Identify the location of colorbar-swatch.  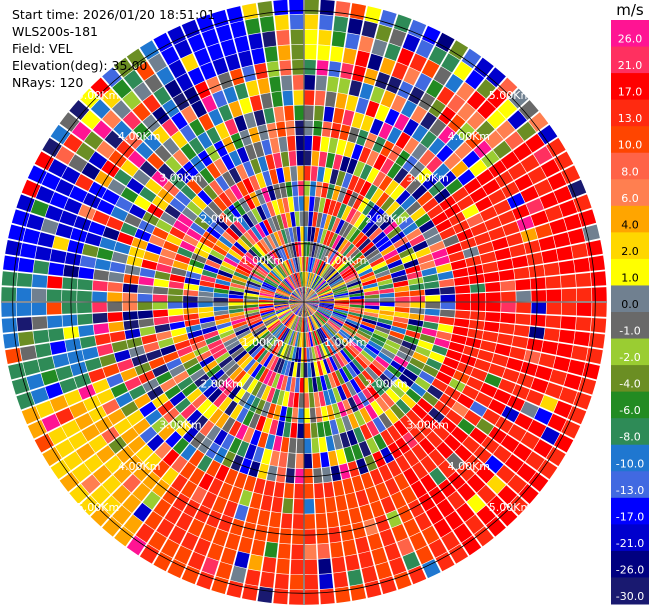
(630, 113).